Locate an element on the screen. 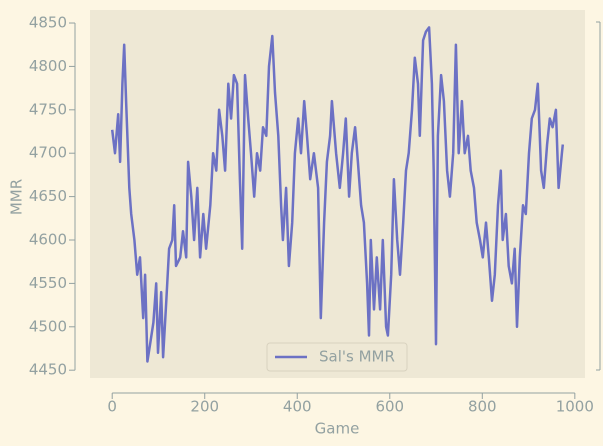 This screenshot has width=603, height=446. y-tick-label: 4600 is located at coordinates (48, 240).